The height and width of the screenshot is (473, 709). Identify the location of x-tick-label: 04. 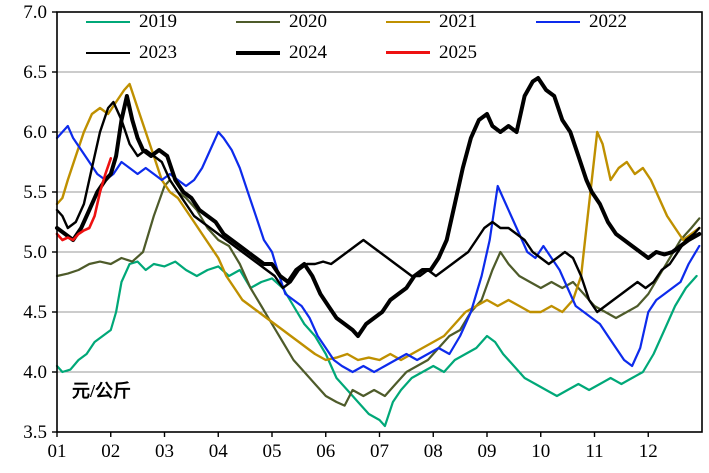
(219, 451).